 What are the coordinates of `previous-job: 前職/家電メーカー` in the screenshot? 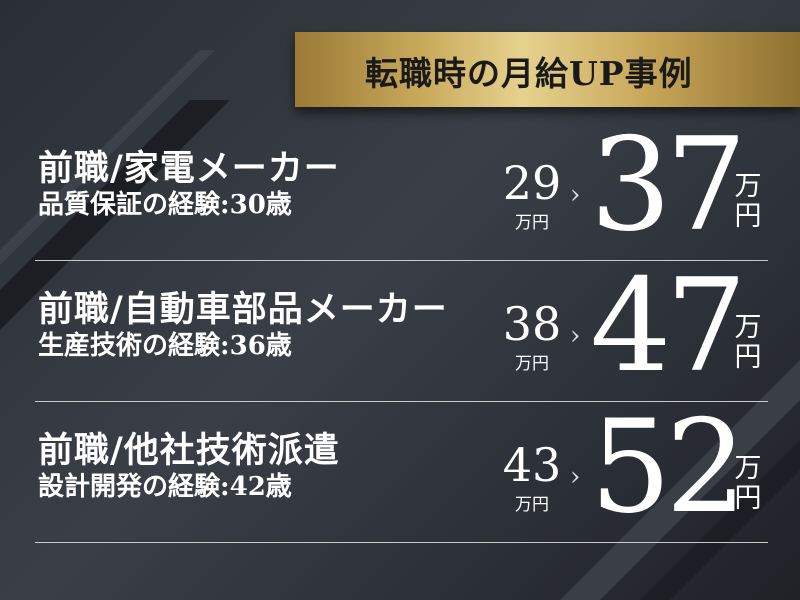 It's located at (189, 168).